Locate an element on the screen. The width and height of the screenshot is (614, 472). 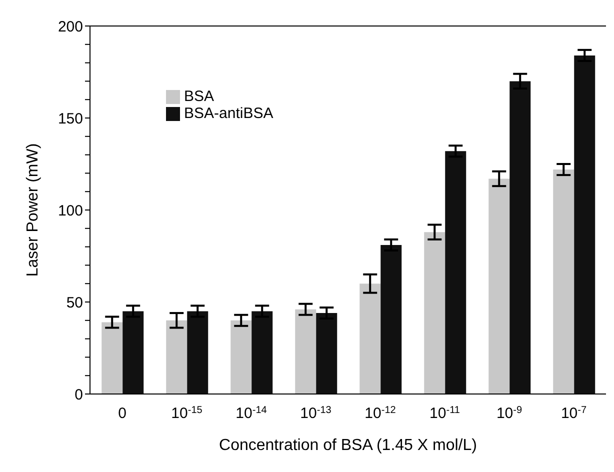
x-axis-title: Concentration of BSA (1.45 X mol/L) is located at coordinates (348, 445).